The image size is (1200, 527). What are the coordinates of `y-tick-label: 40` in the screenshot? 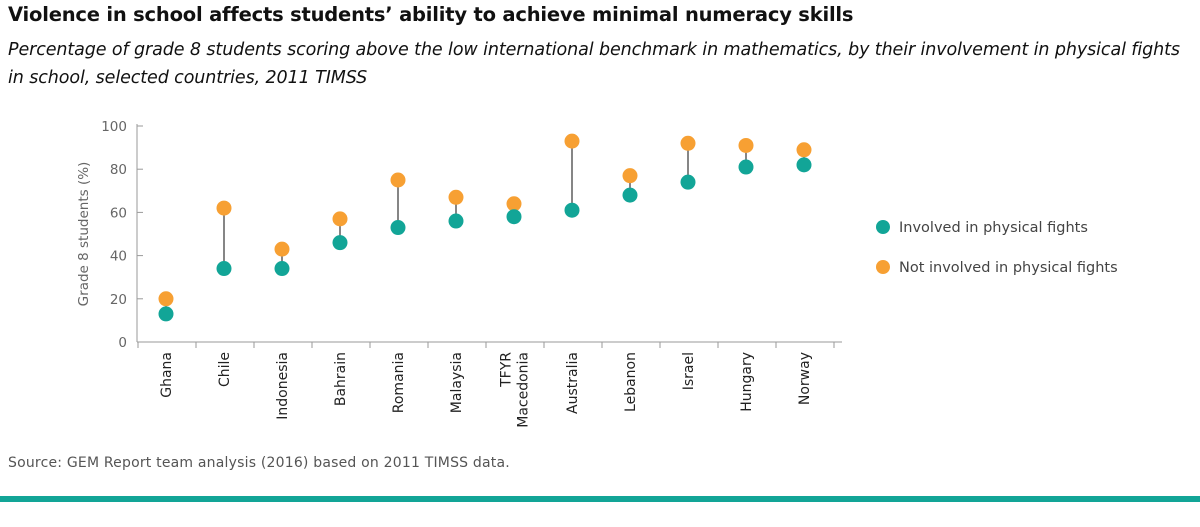 It's located at (118, 257).